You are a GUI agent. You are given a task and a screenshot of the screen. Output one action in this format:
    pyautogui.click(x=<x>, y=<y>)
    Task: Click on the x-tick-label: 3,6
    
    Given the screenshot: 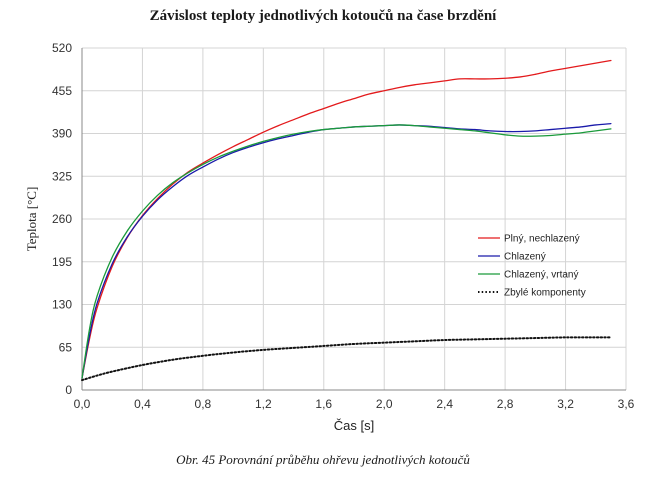 What is the action you would take?
    pyautogui.click(x=626, y=404)
    